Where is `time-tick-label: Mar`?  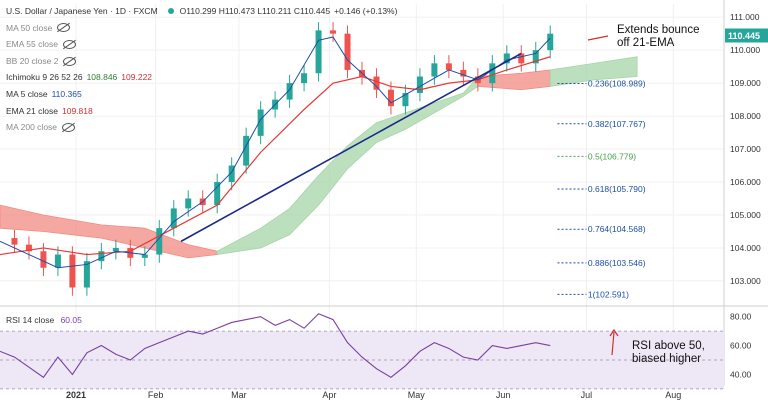
time-tick-label: Mar is located at coordinates (239, 395).